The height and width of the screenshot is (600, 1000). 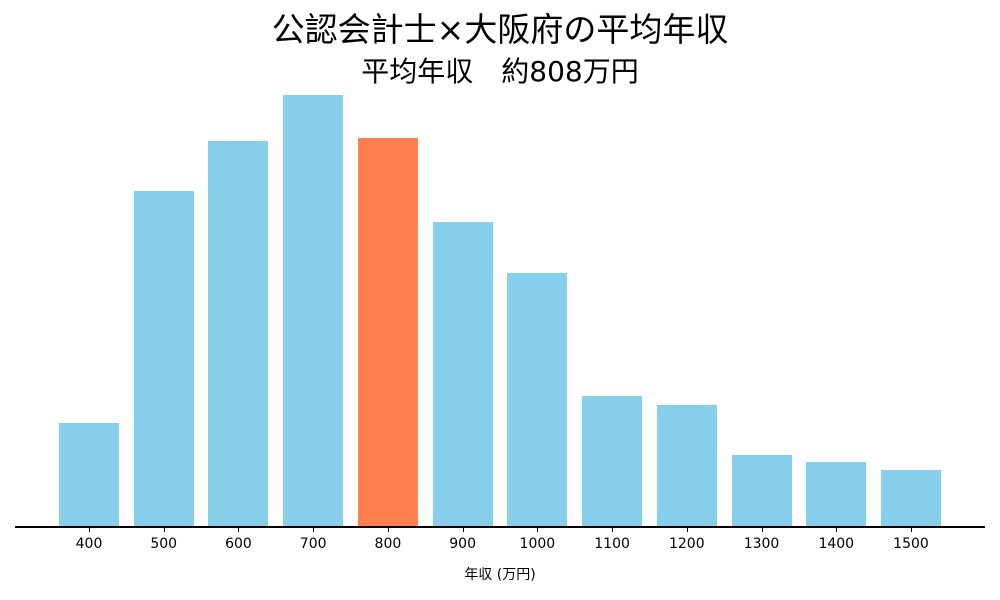 What do you see at coordinates (911, 544) in the screenshot?
I see `x-tick-label: 1500` at bounding box center [911, 544].